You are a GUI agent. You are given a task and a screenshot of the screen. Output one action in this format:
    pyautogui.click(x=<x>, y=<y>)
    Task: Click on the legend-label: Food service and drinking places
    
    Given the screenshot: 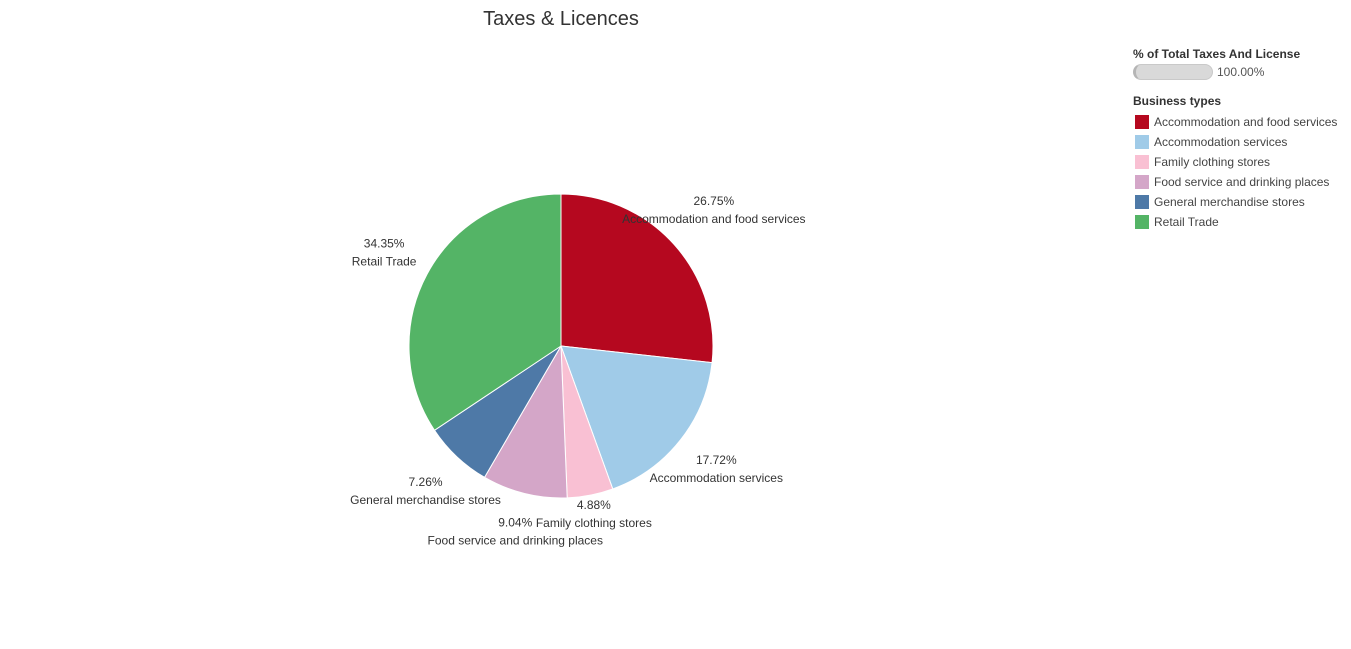 What is the action you would take?
    pyautogui.click(x=1242, y=182)
    